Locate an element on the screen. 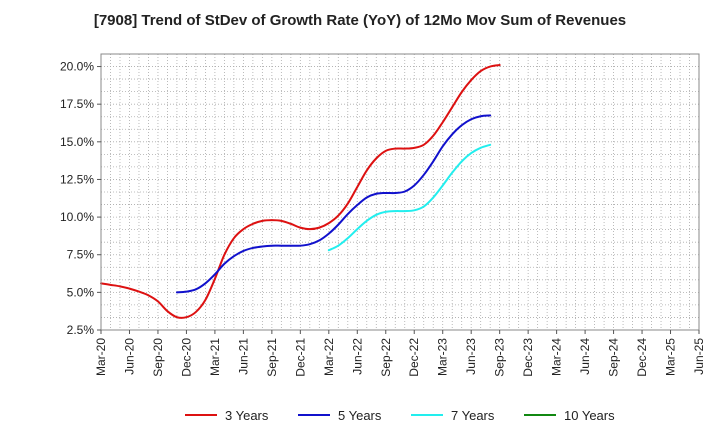 The height and width of the screenshot is (440, 720). y-tick-label: 5.0% is located at coordinates (81, 292).